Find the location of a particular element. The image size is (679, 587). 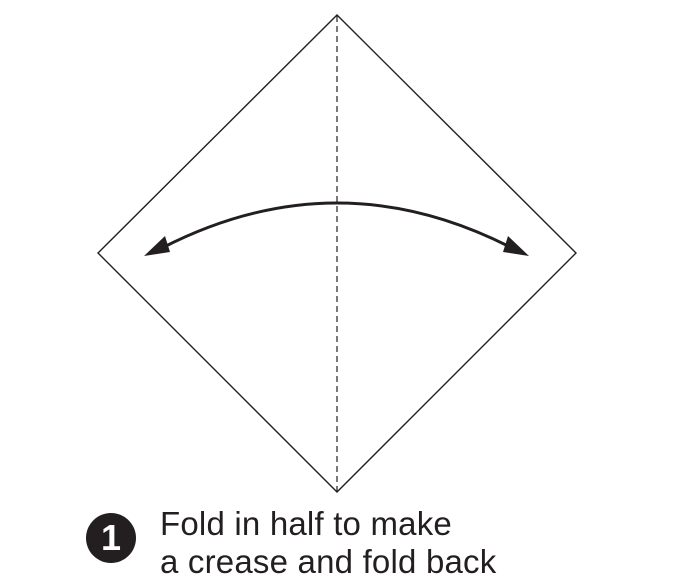

step-number-badge: 1 is located at coordinates (111, 538).